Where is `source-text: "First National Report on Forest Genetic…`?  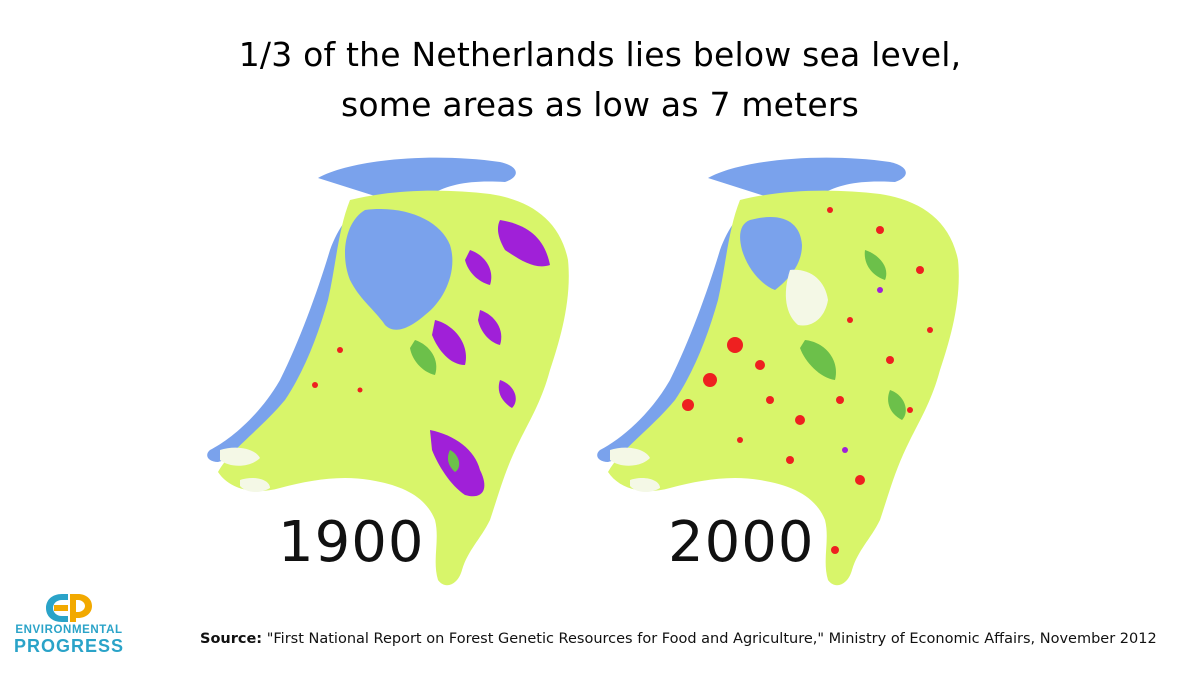
source-text: "First National Report on Forest Genetic… is located at coordinates (711, 639).